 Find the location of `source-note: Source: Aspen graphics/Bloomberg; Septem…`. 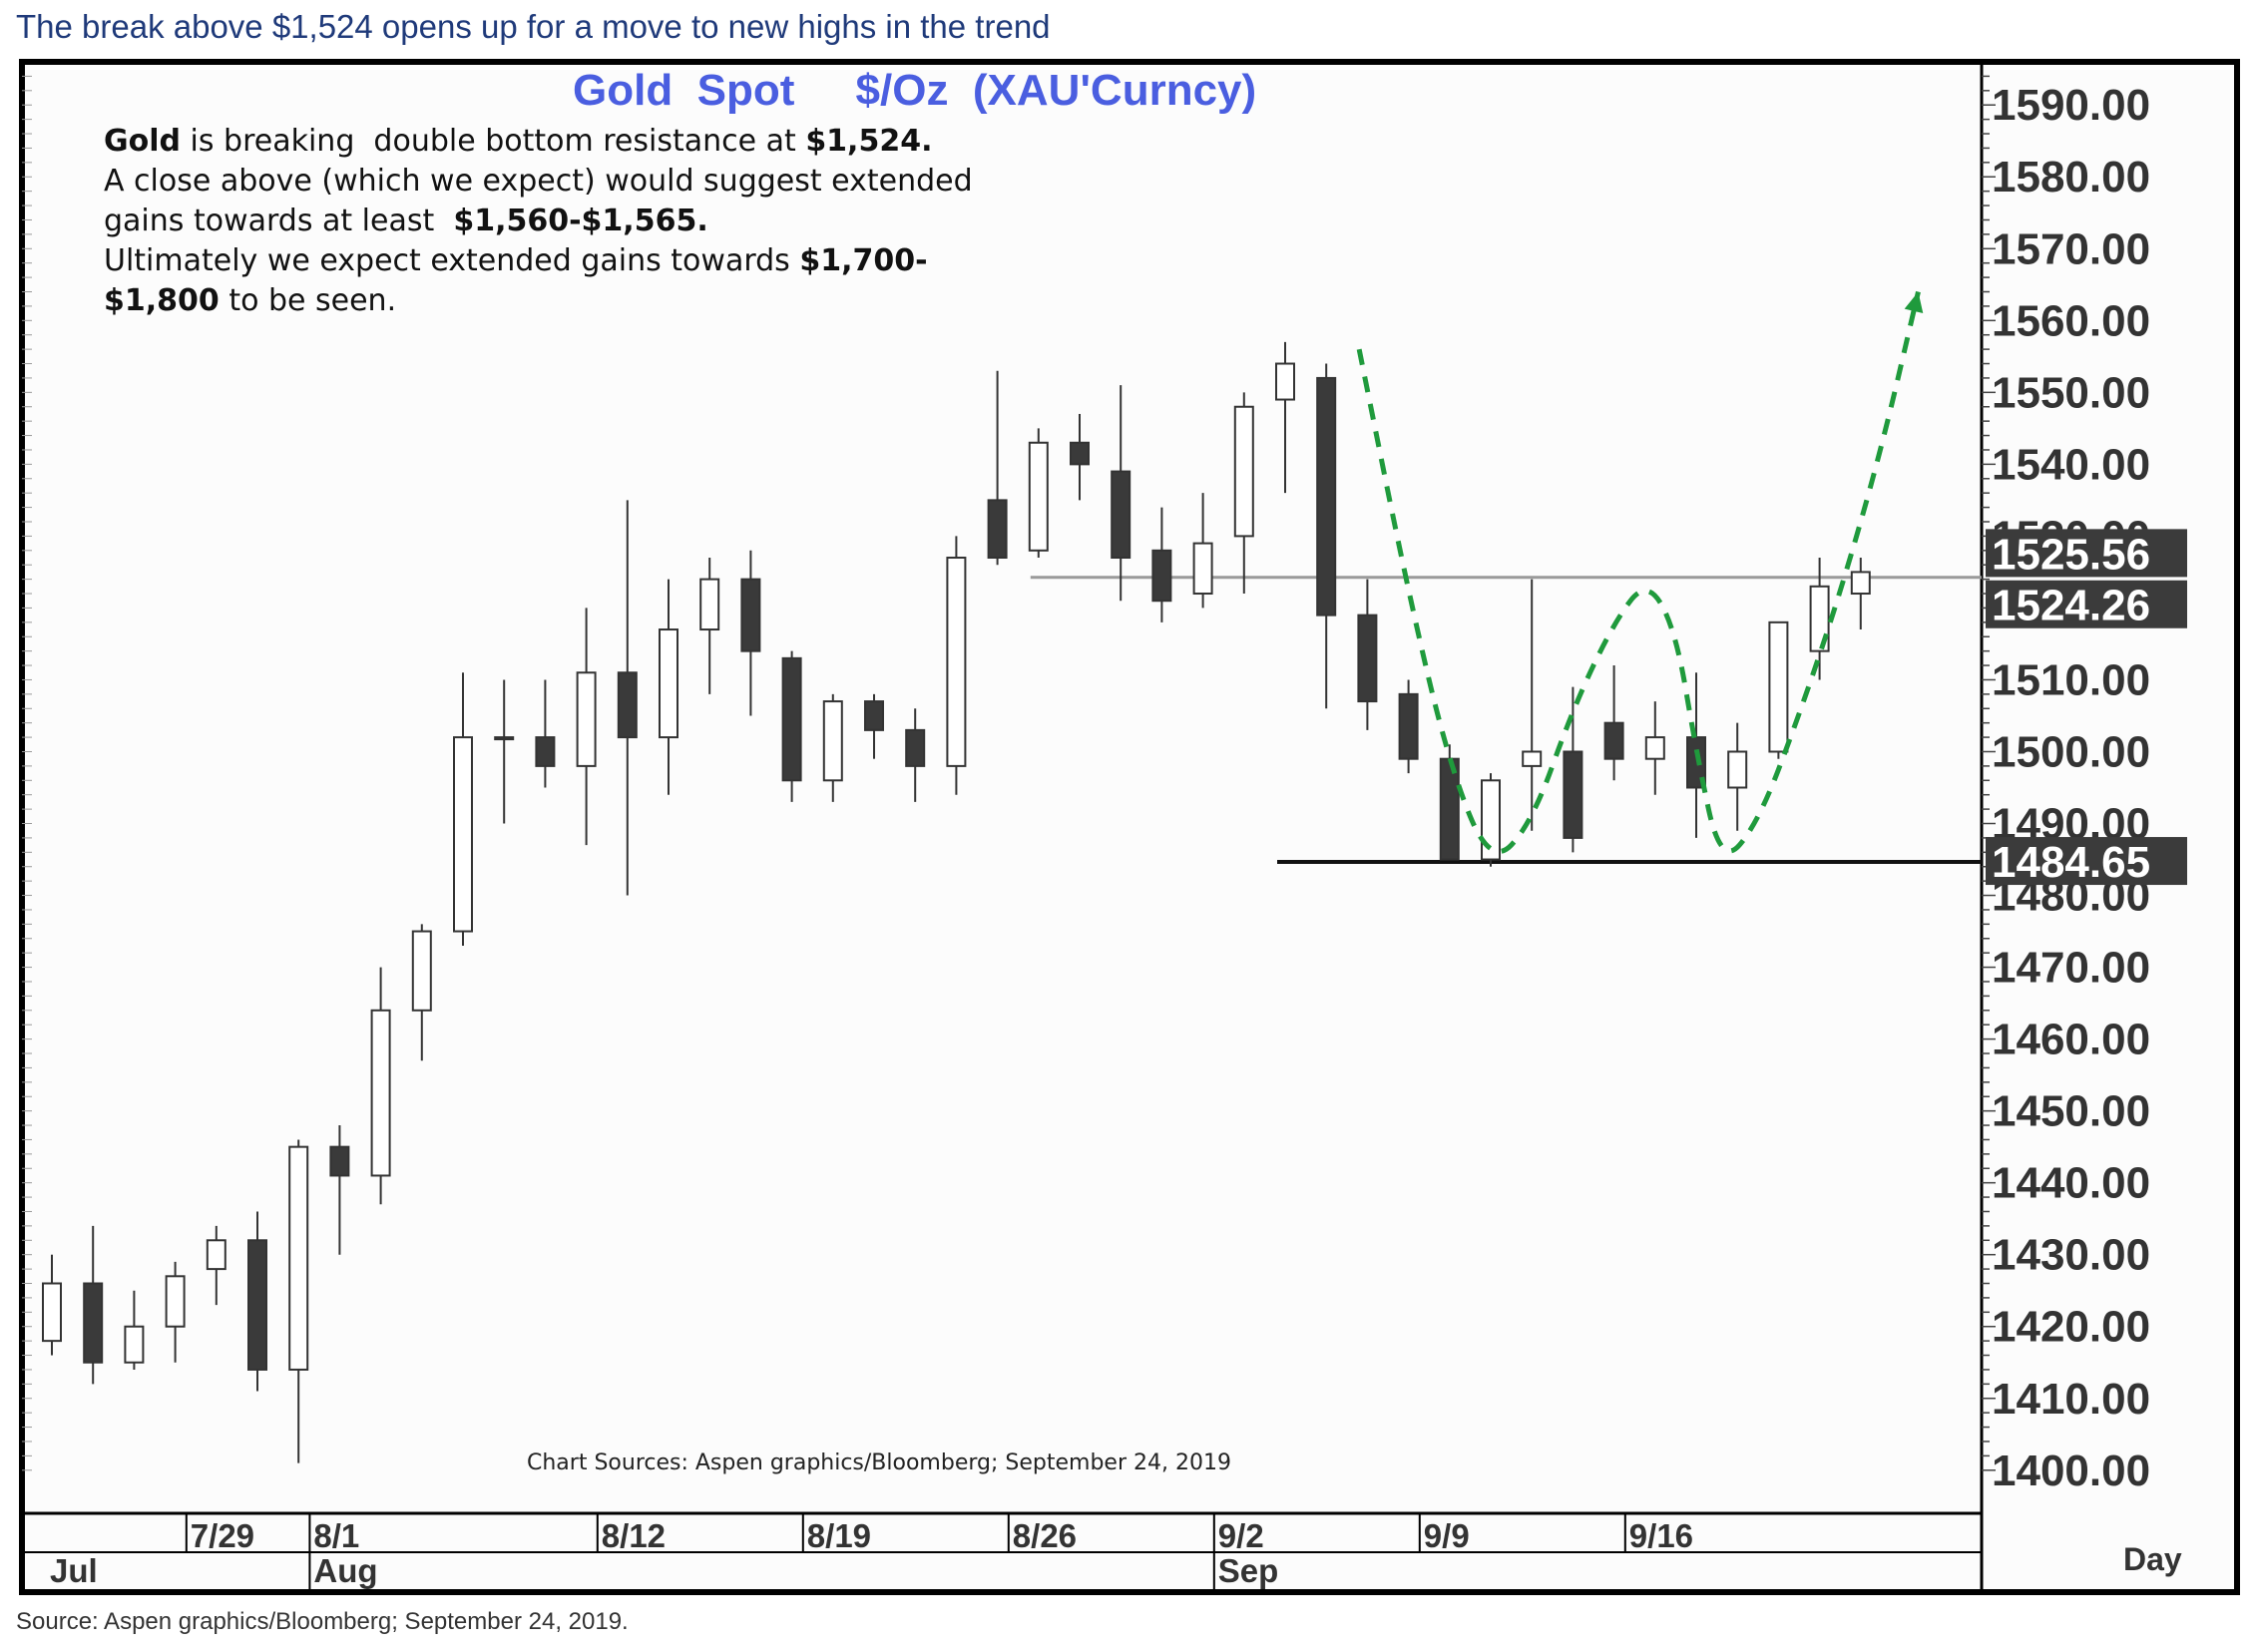

source-note: Source: Aspen graphics/Bloomberg; Septem… is located at coordinates (322, 1621).